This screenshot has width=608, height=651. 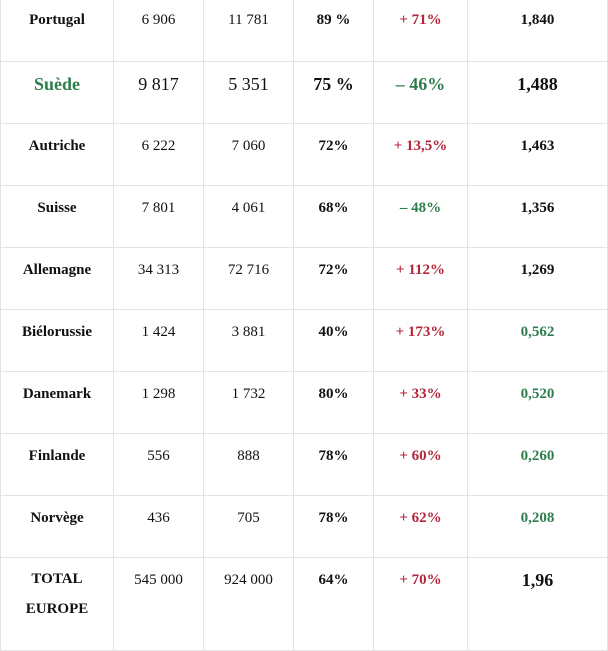 I want to click on country-name: Allemagne, so click(x=57, y=278).